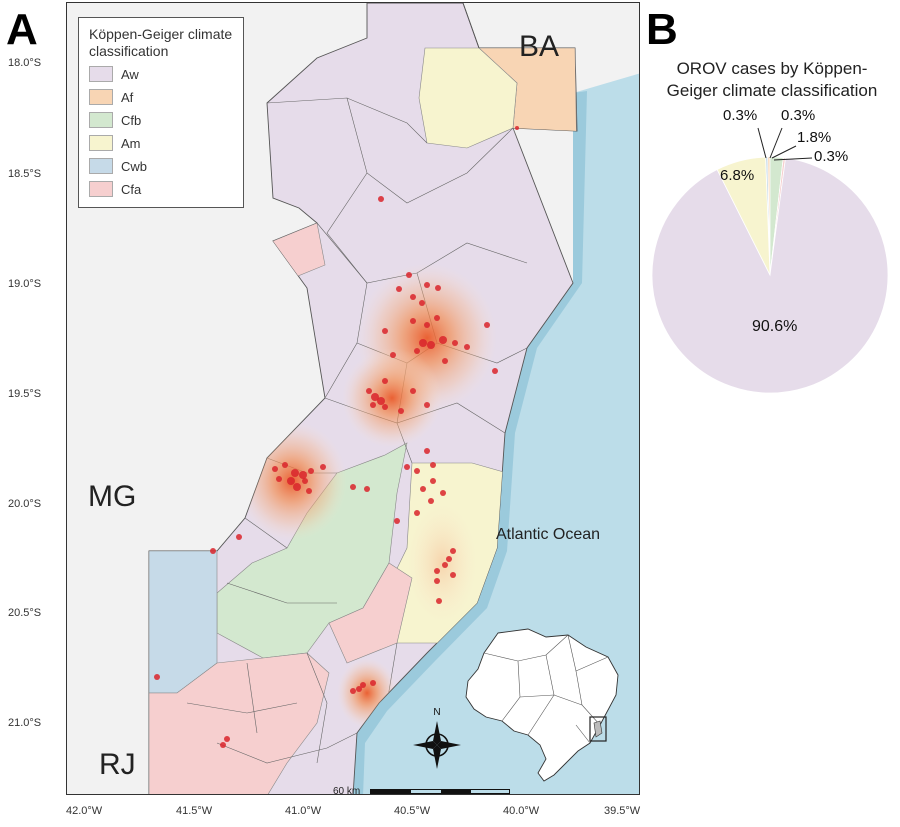 The width and height of the screenshot is (900, 827). I want to click on inset-highlight-box, so click(598, 729).